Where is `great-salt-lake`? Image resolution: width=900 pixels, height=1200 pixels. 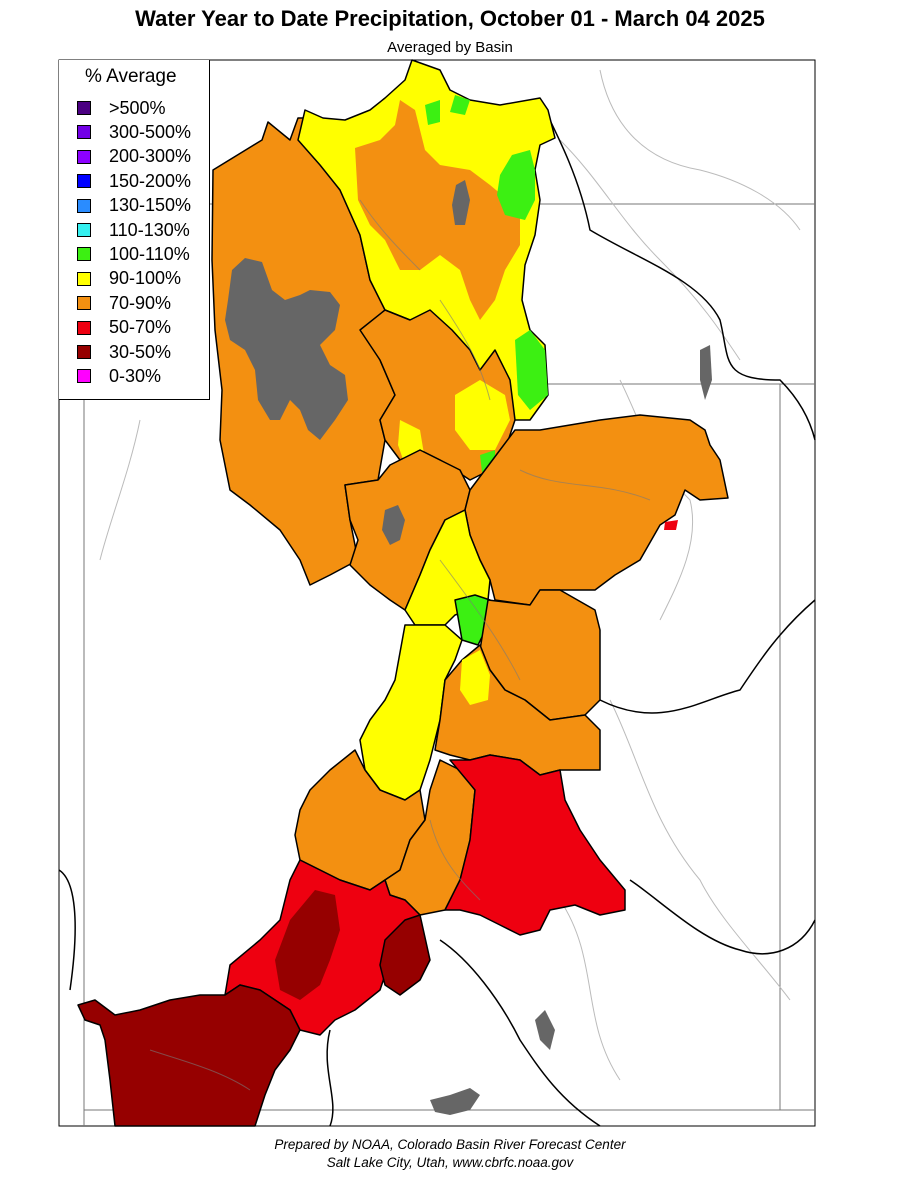
great-salt-lake is located at coordinates (286, 349).